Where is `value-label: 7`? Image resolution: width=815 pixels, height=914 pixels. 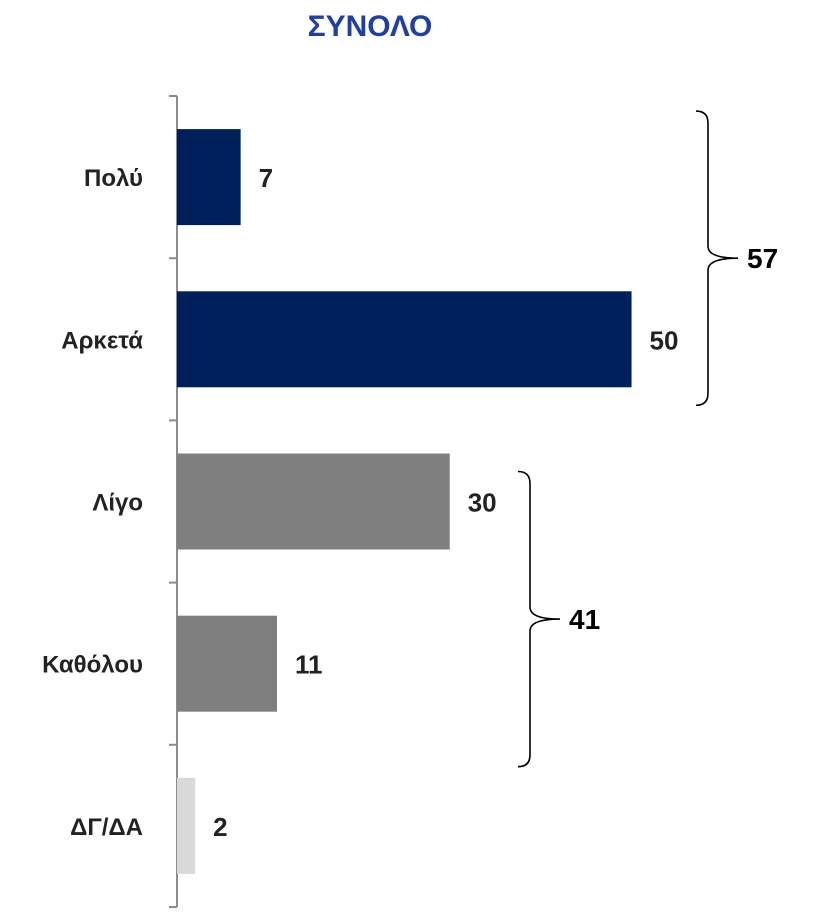
value-label: 7 is located at coordinates (266, 178).